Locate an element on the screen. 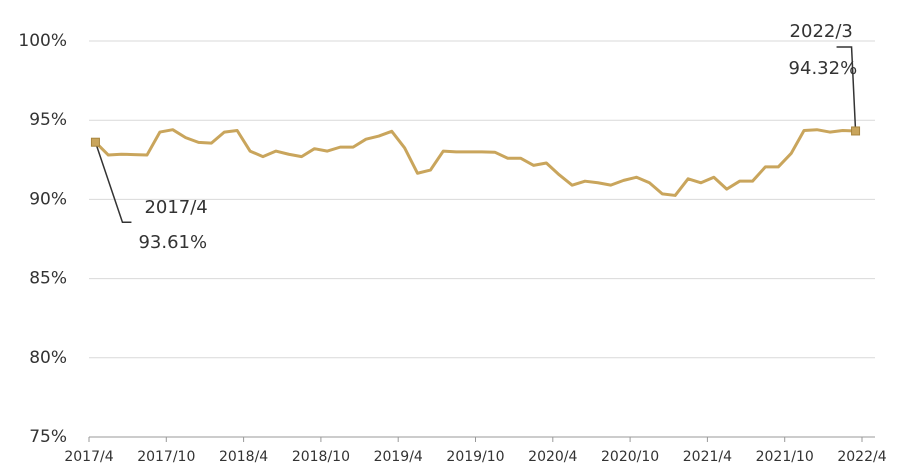  value-label: 93.61% is located at coordinates (172, 242).